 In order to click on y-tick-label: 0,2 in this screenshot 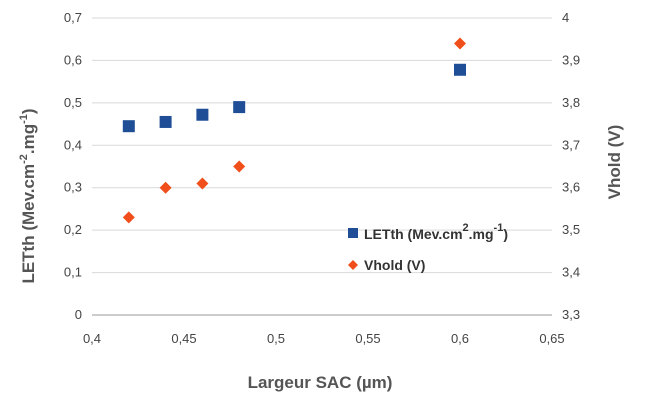, I will do `click(73, 229)`.